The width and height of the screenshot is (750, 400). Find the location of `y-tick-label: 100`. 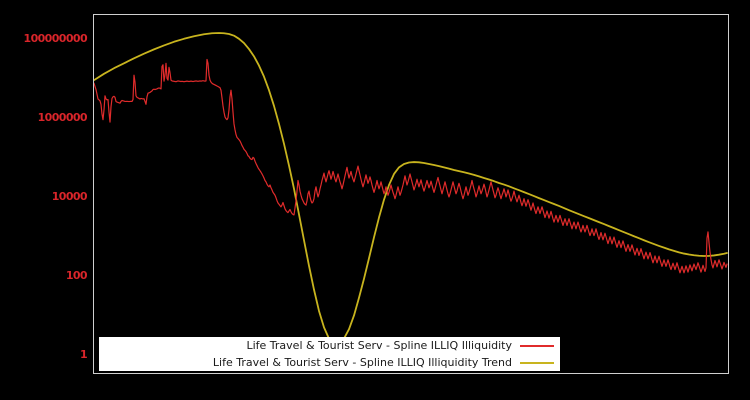

y-tick-label: 100 is located at coordinates (76, 276).